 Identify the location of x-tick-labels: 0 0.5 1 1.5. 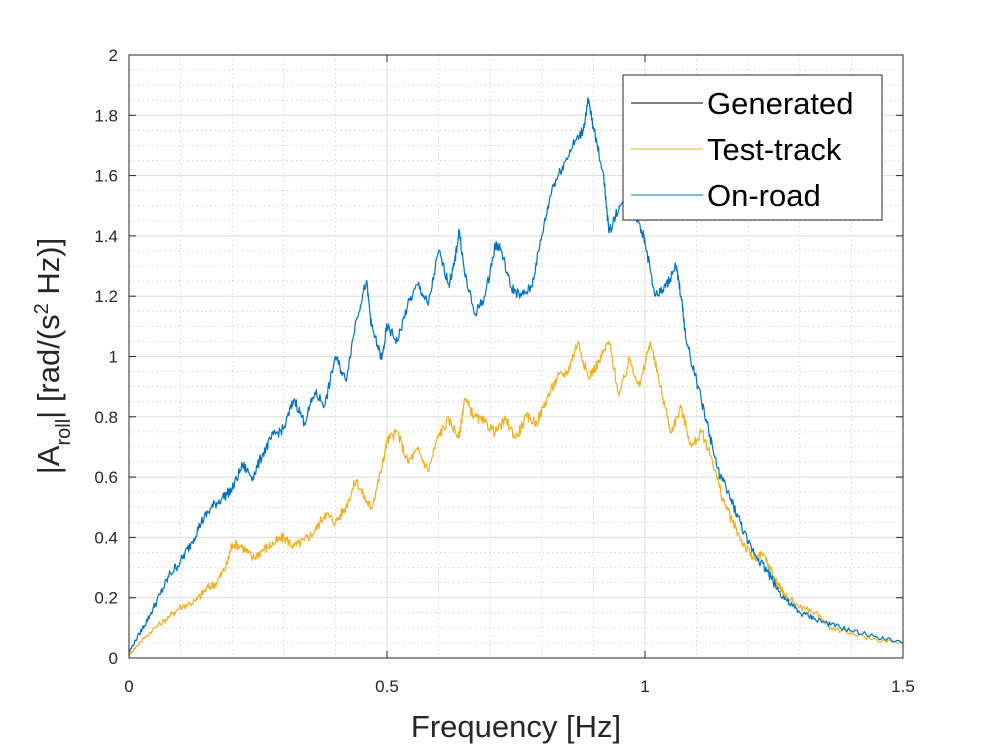
(519, 686).